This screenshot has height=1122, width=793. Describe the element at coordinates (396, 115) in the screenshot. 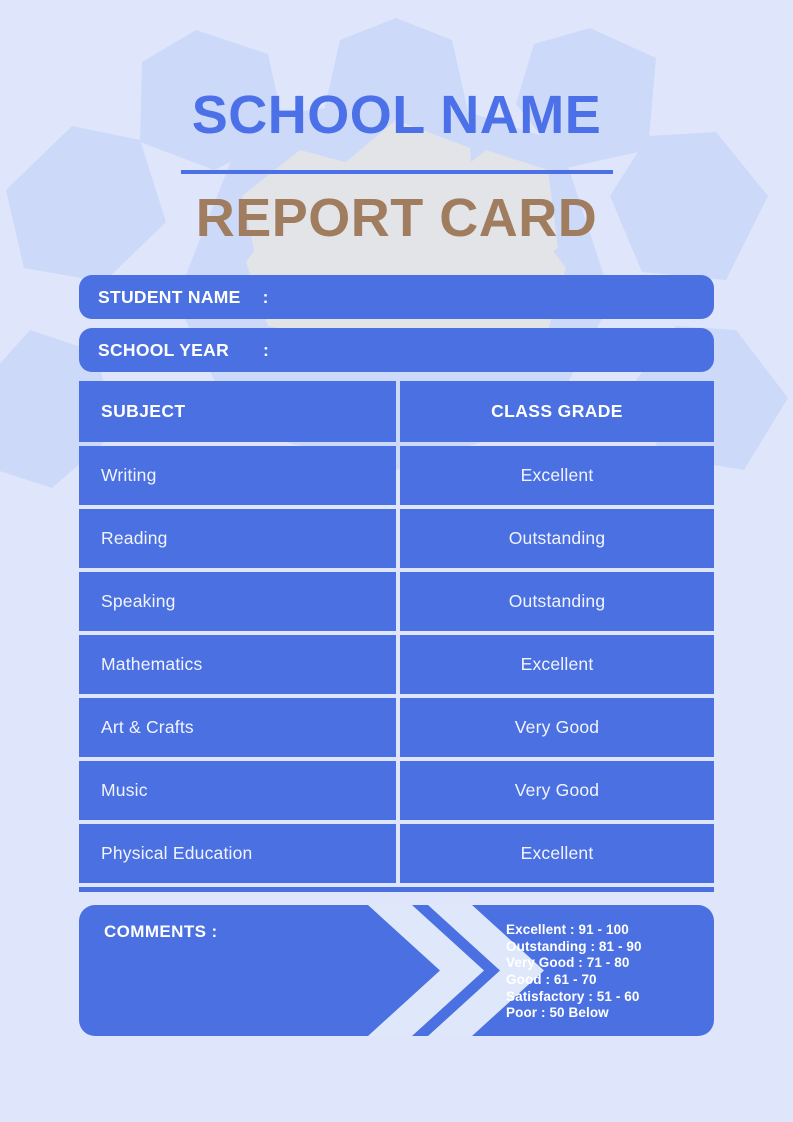

I see `page-title: SCHOOL NAME` at that location.